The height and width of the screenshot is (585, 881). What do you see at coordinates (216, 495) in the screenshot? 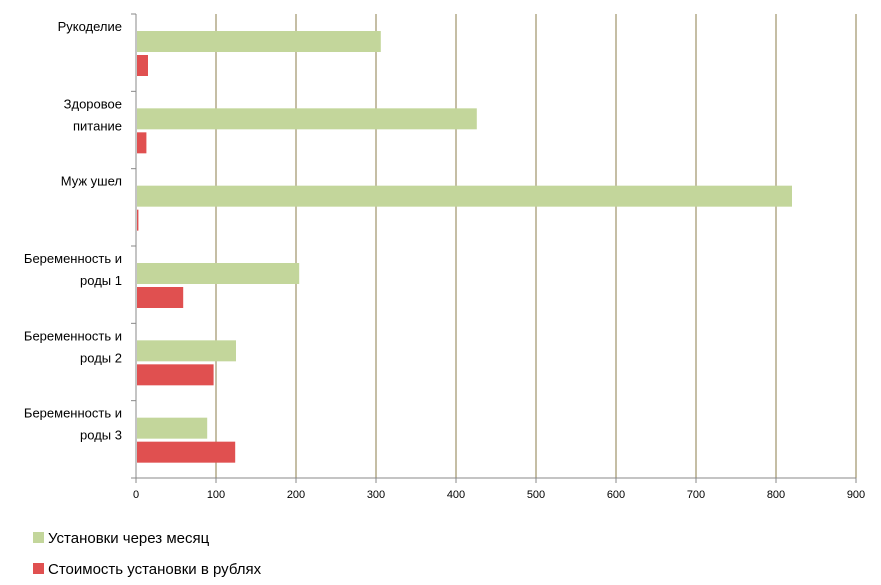
I see `x-tick-label-100: 100` at bounding box center [216, 495].